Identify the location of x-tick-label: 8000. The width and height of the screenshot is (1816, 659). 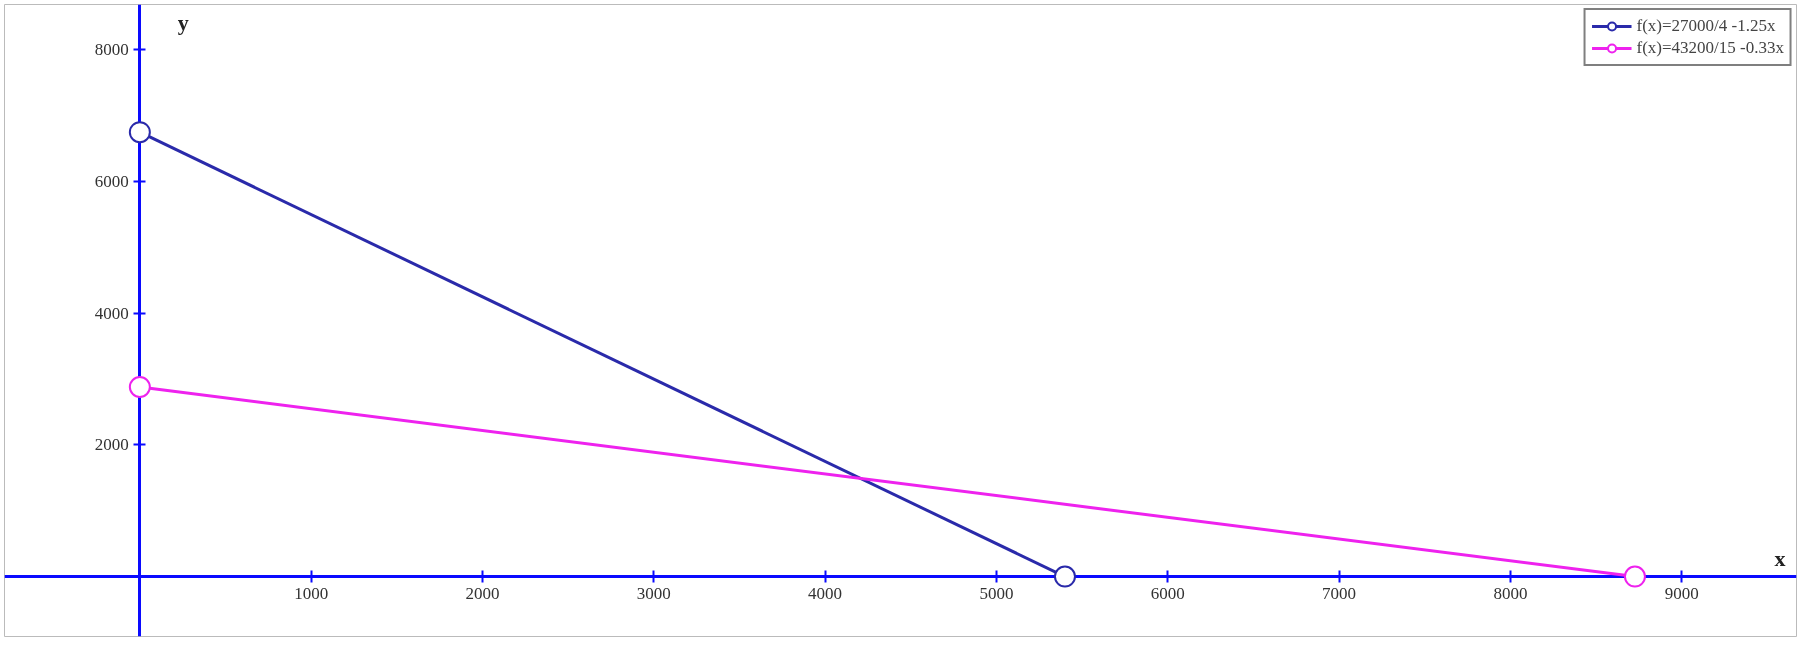
(1510, 593).